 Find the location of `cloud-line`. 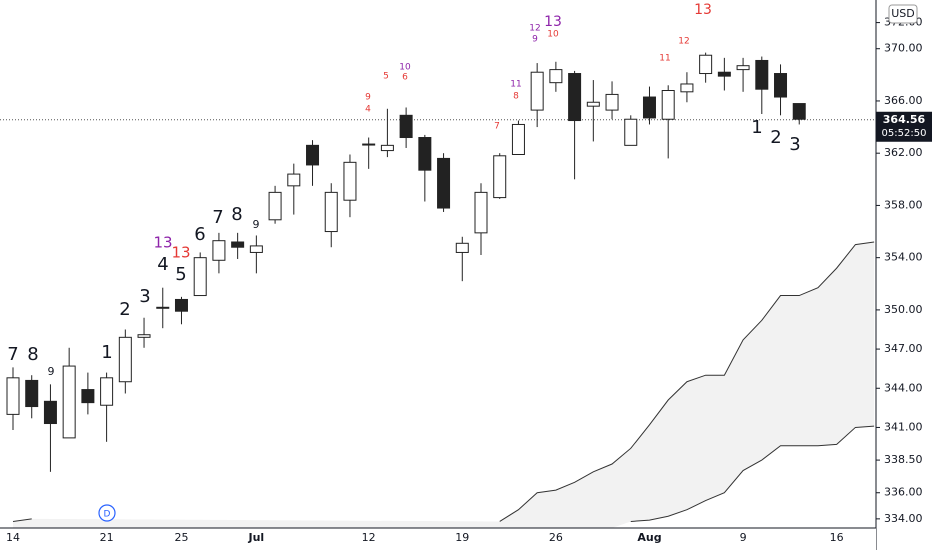

cloud-line is located at coordinates (752, 473).